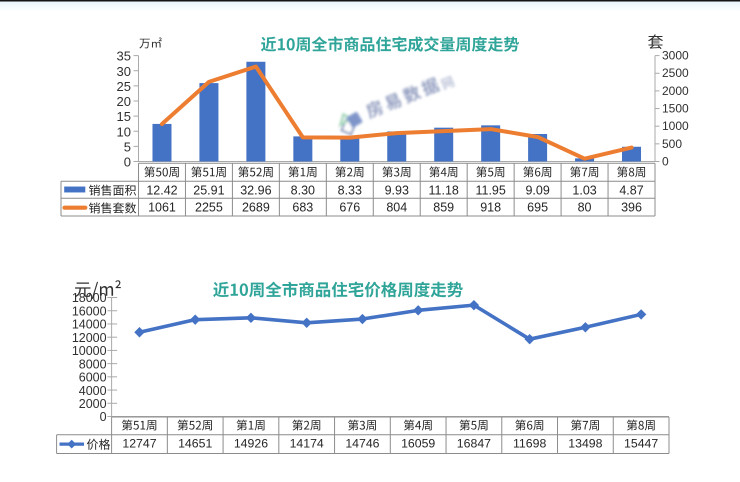 This screenshot has height=482, width=740. Describe the element at coordinates (208, 190) in the screenshot. I see `svg-text: 25.91` at that location.